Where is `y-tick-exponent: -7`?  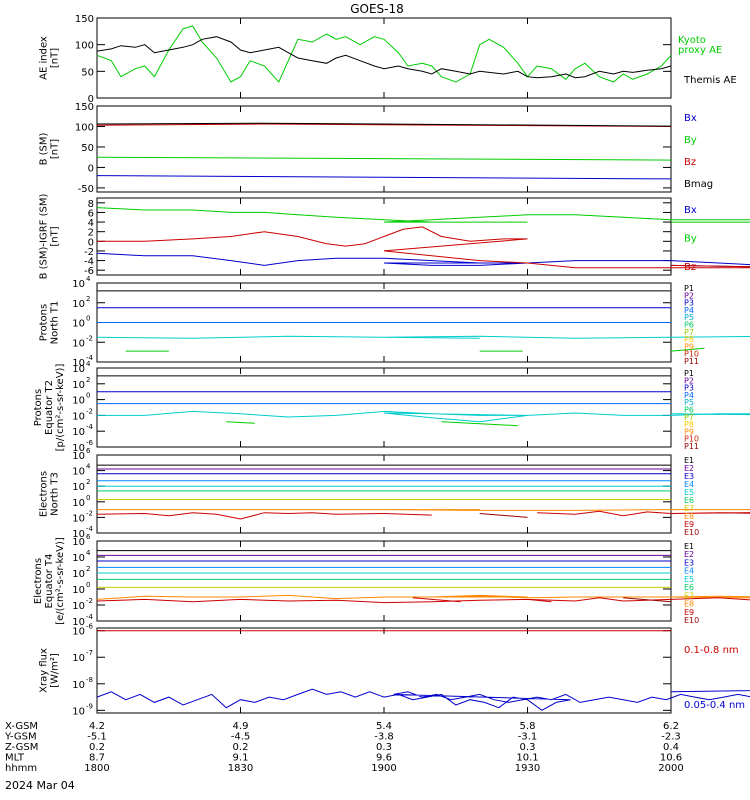
y-tick-exponent: -7 is located at coordinates (89, 653).